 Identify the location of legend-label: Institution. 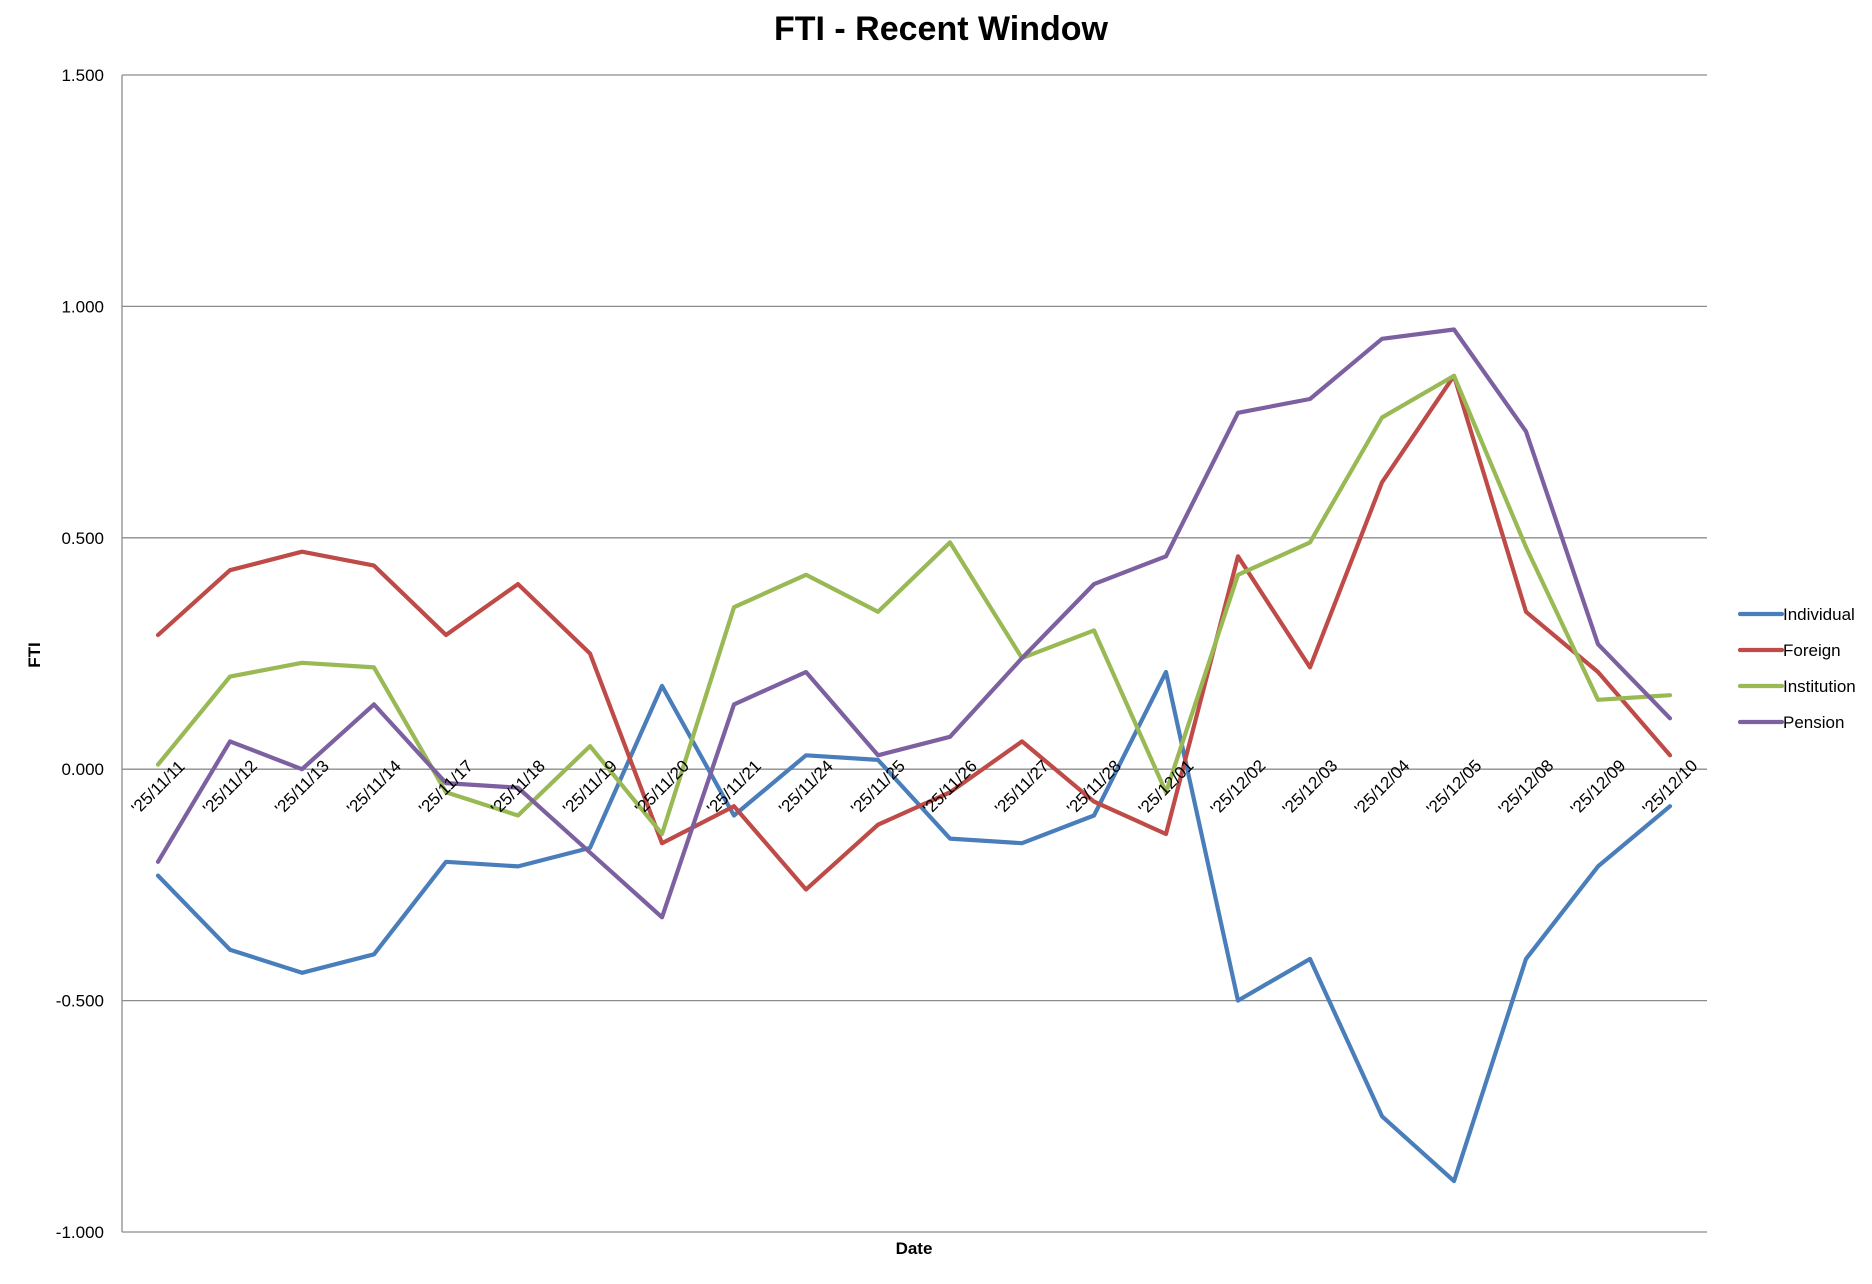
(1819, 686).